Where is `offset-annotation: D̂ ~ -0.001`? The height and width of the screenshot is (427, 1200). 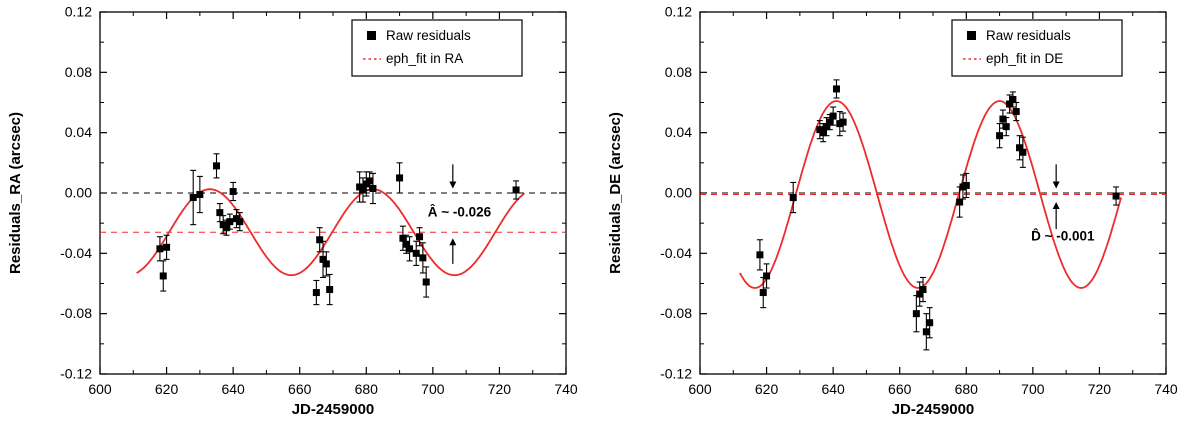
offset-annotation: D̂ ~ -0.001 is located at coordinates (1063, 204).